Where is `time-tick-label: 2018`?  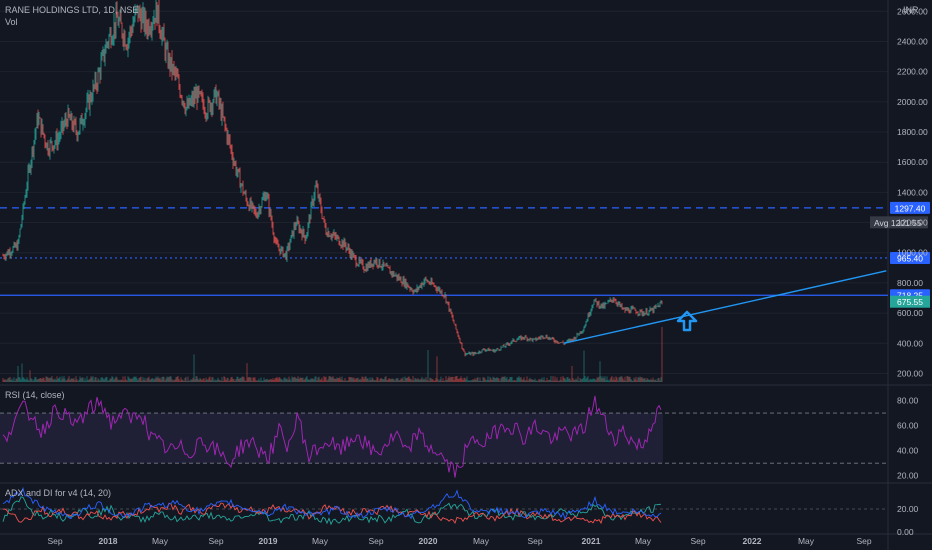 time-tick-label: 2018 is located at coordinates (108, 541).